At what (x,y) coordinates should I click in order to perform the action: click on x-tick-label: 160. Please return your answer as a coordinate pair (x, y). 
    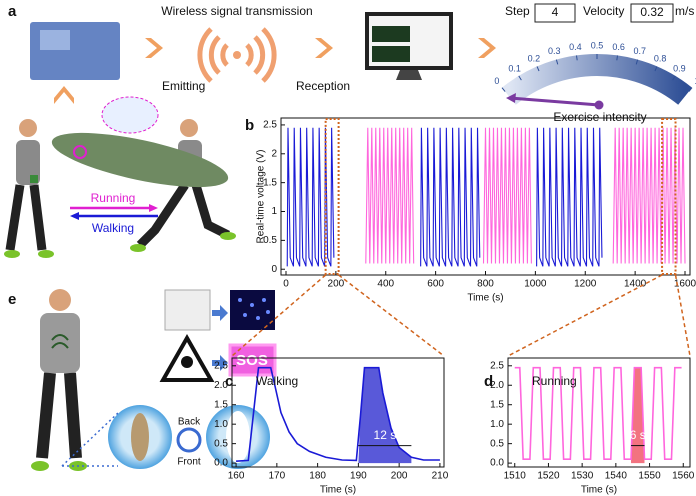
    Looking at the image, I should click on (236, 476).